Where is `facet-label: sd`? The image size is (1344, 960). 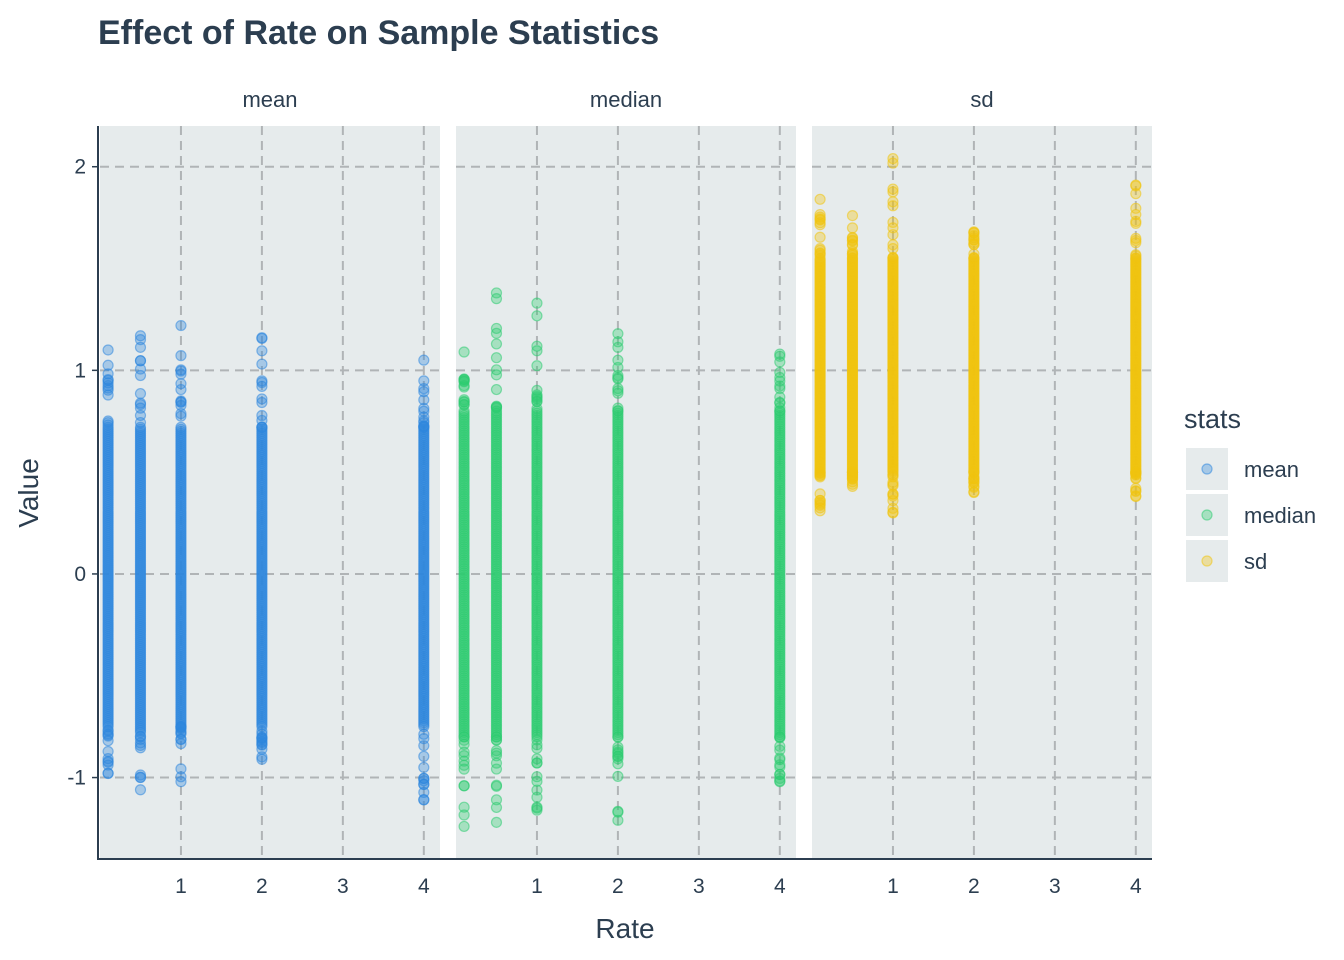 facet-label: sd is located at coordinates (981, 99).